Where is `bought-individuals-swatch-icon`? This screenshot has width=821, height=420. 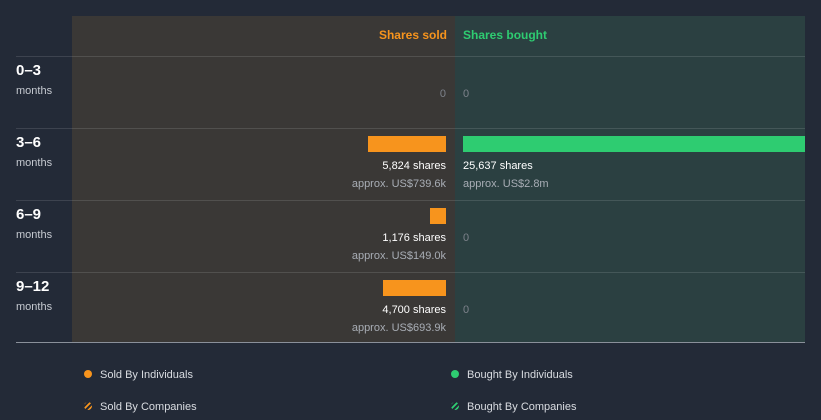 bought-individuals-swatch-icon is located at coordinates (455, 374).